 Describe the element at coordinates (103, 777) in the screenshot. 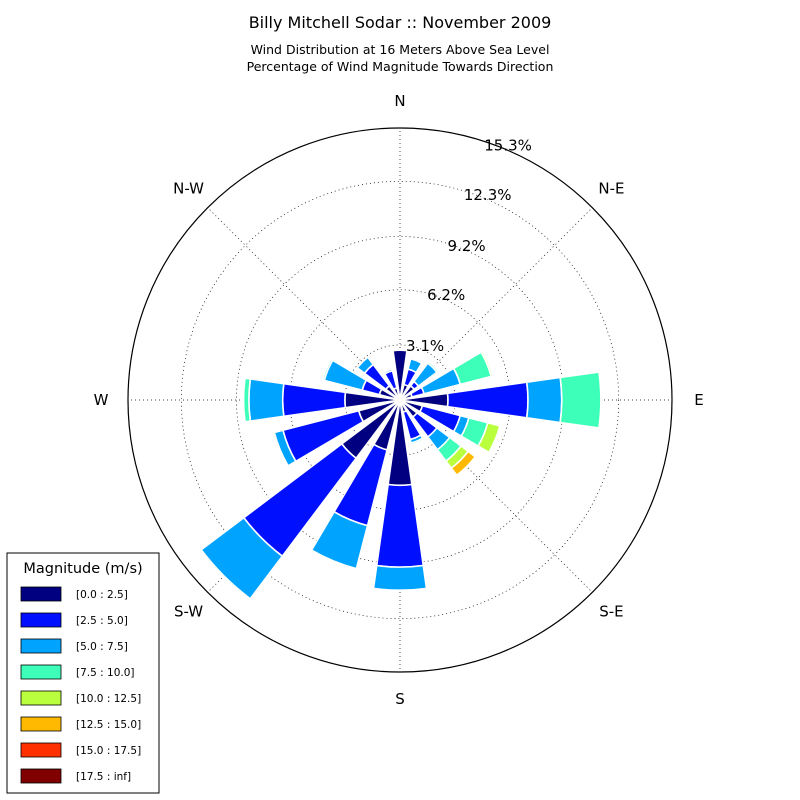

I see `legend-label-8: [17.5 : inf]` at that location.